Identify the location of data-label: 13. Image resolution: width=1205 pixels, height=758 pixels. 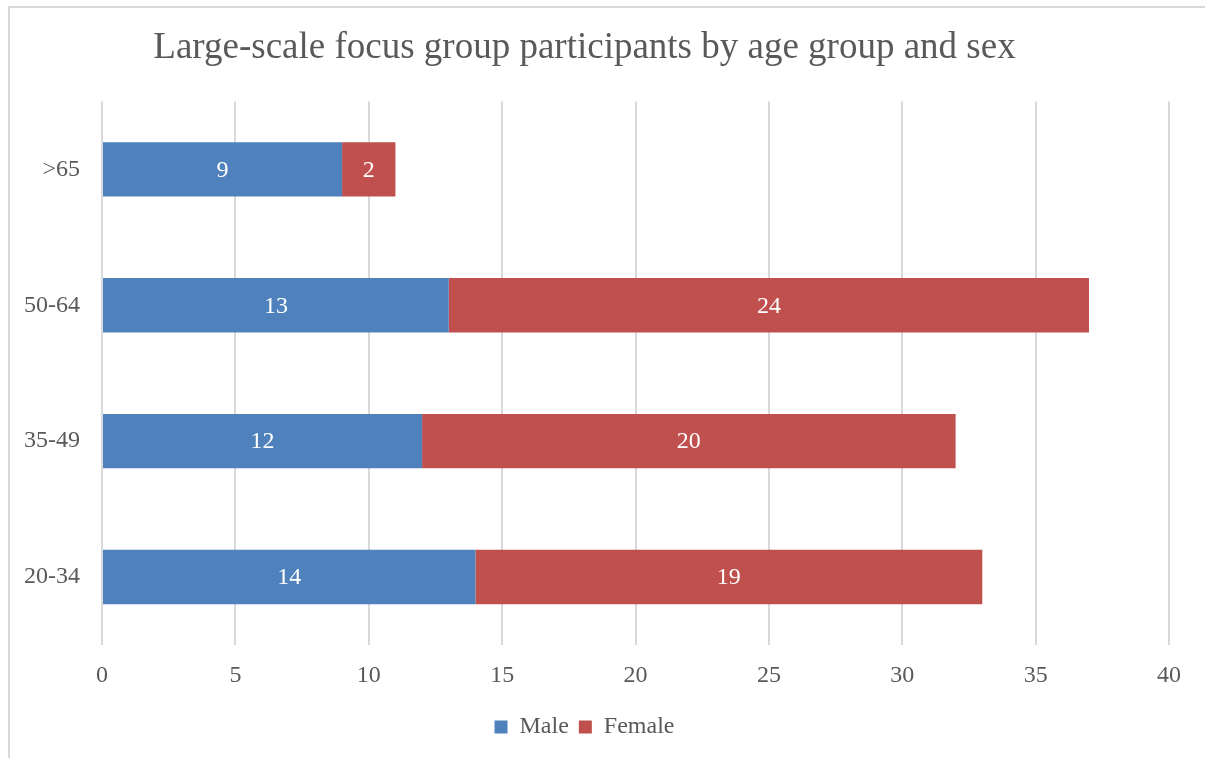
(275, 304).